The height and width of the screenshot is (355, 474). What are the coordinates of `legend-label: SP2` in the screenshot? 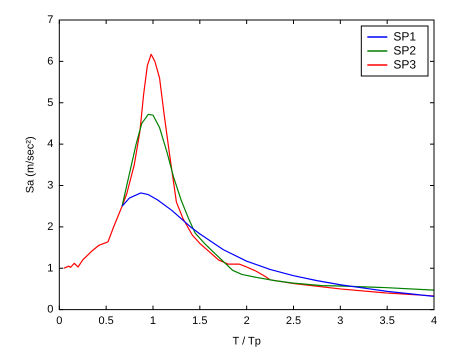 It's located at (404, 50).